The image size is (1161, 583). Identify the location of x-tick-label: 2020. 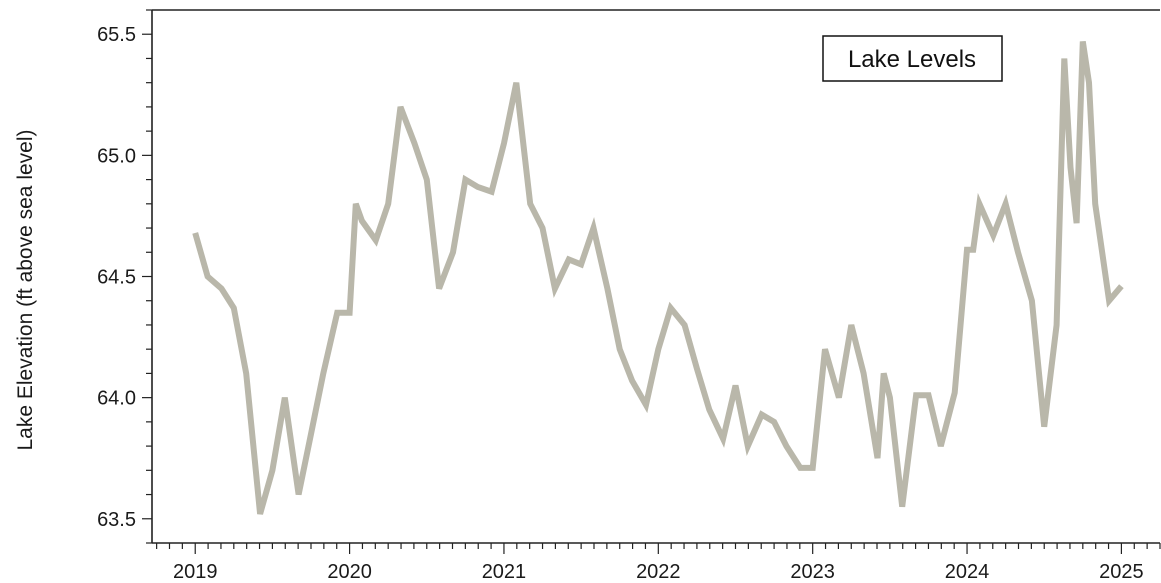
(349, 572).